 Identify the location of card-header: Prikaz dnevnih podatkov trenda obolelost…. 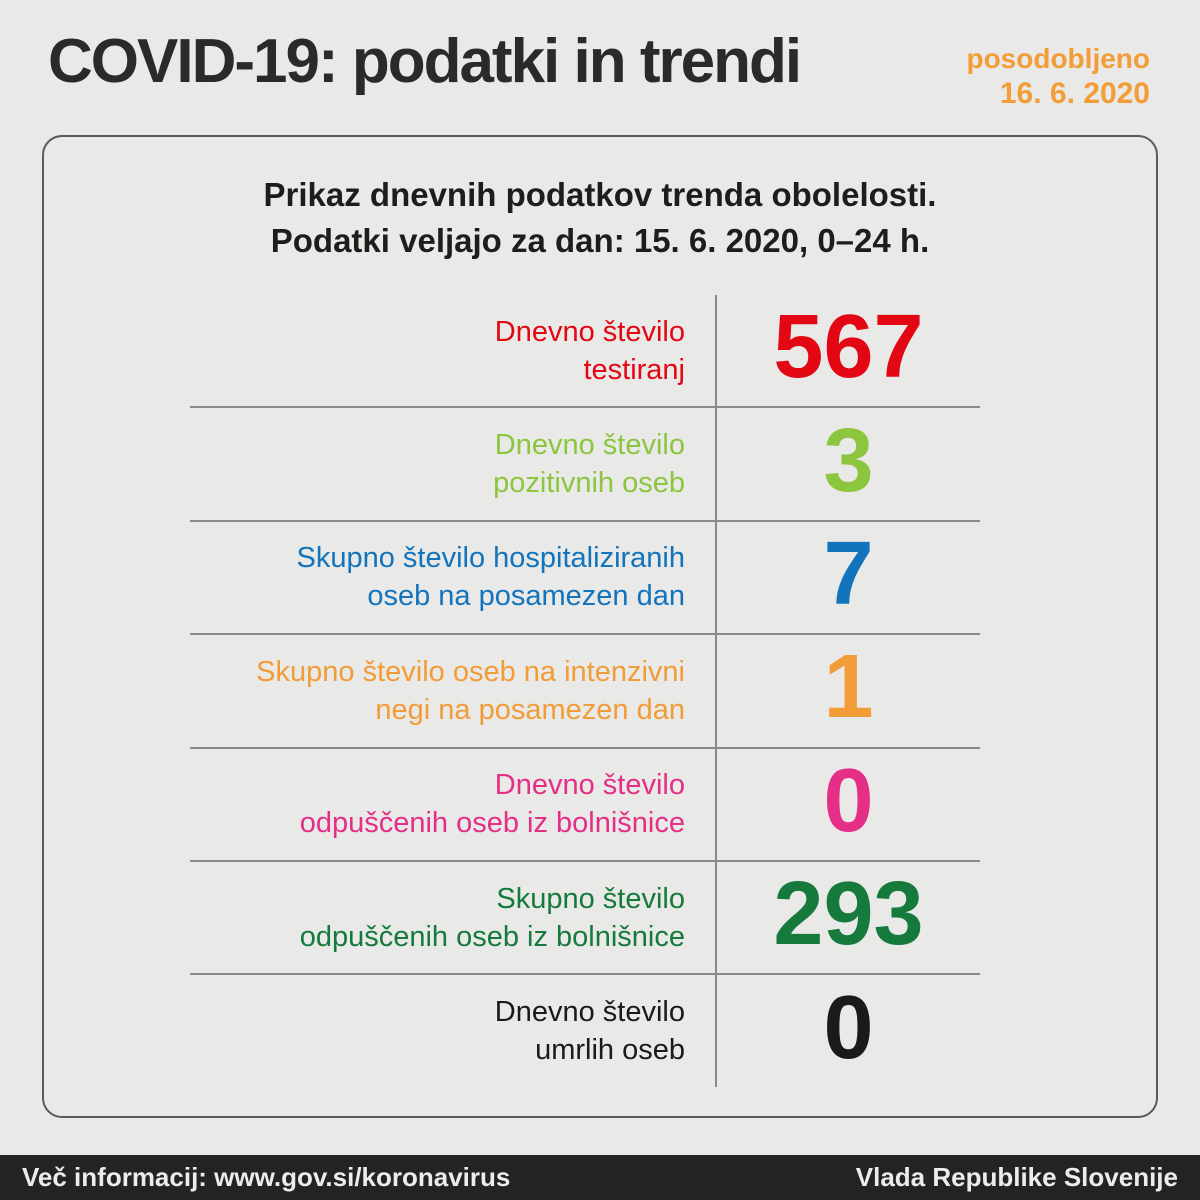
(600, 216).